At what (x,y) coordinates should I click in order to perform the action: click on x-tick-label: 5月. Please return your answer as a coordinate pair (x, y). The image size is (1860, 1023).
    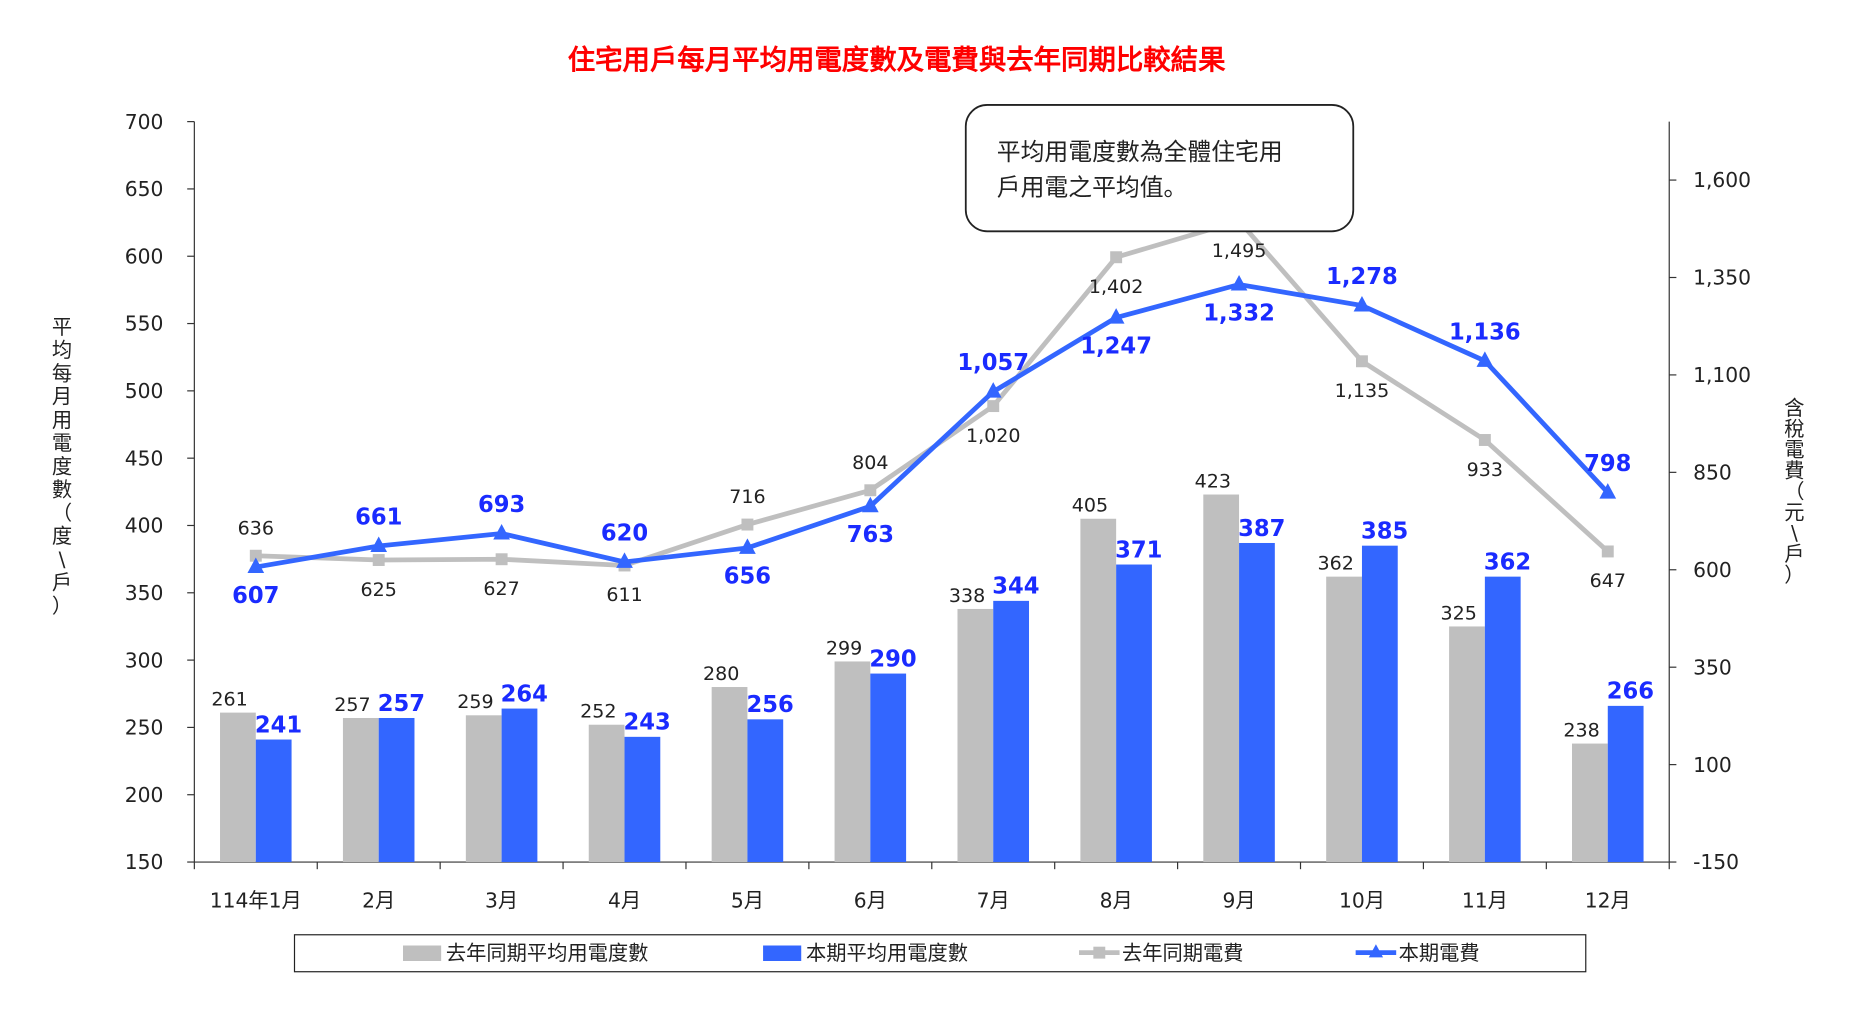
    Looking at the image, I should click on (747, 900).